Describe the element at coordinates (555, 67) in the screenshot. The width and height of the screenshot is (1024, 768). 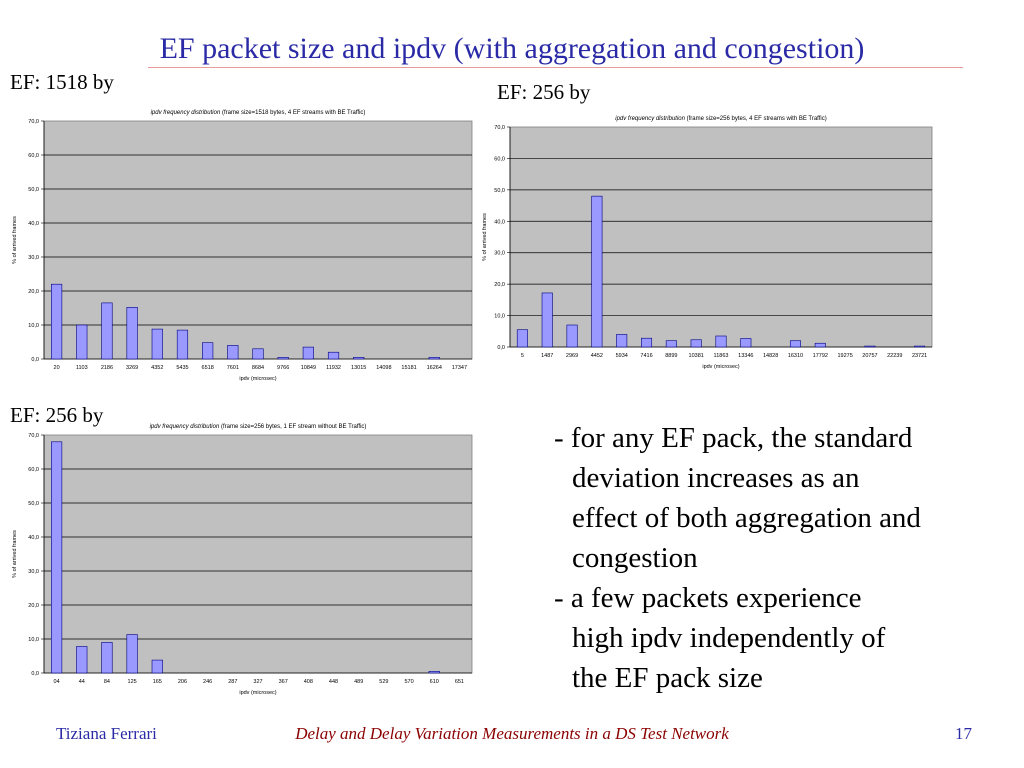
I see `title-rule` at that location.